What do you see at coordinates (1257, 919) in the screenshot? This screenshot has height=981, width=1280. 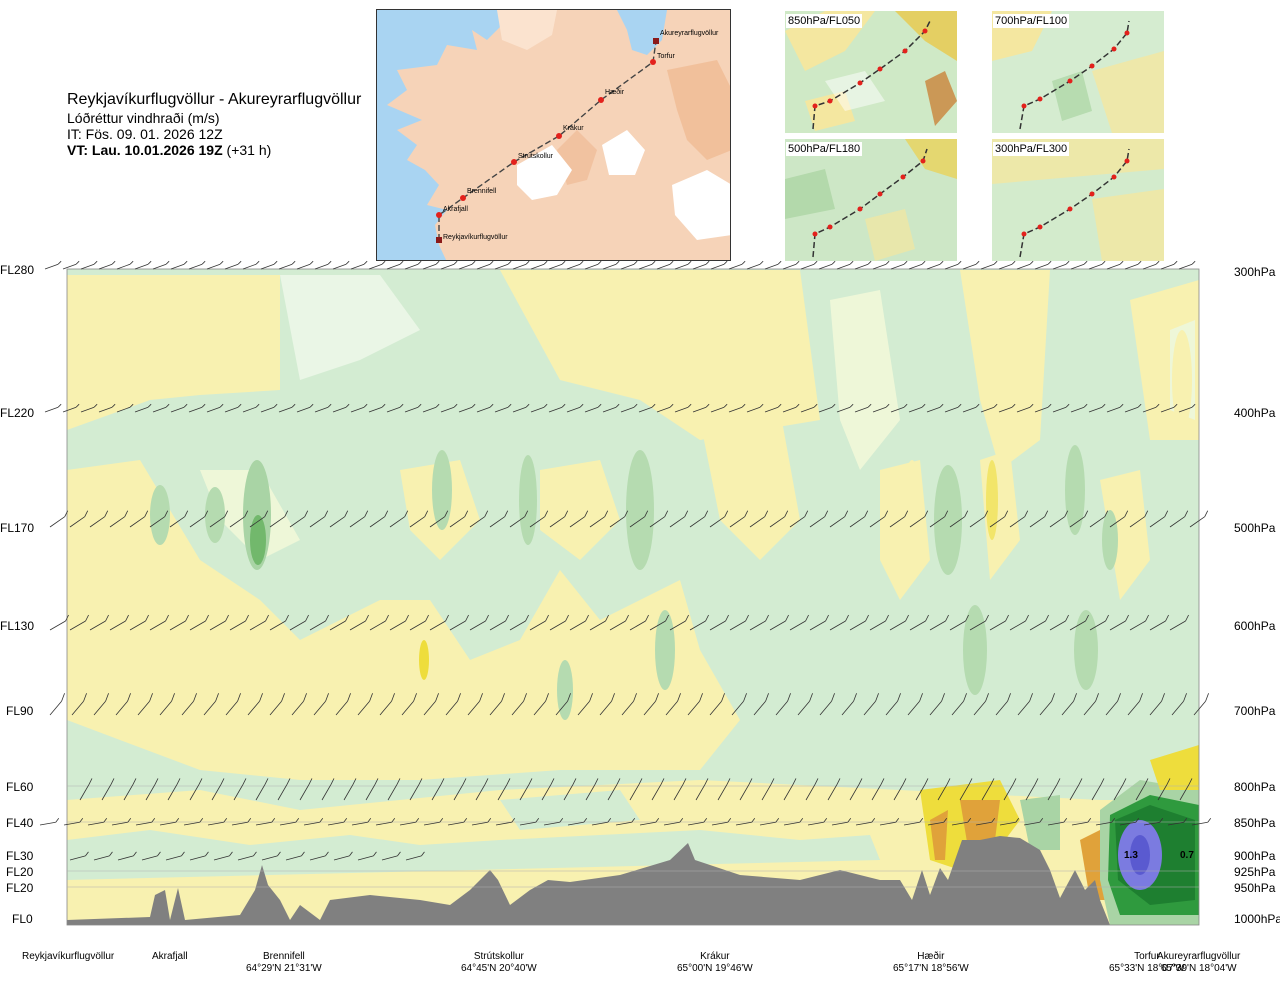 I see `hpa-label-1000: 1000hPa` at bounding box center [1257, 919].